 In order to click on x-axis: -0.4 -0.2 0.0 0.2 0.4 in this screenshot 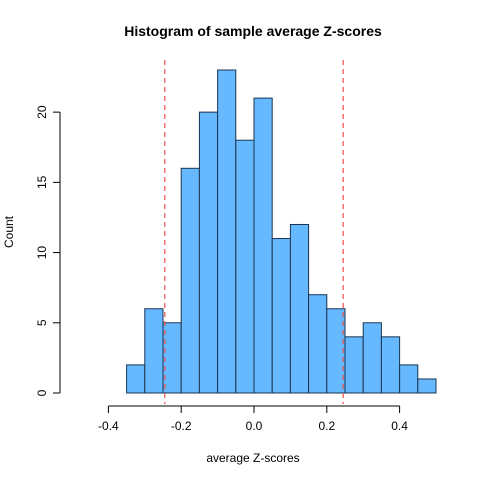, I will do `click(253, 419)`.